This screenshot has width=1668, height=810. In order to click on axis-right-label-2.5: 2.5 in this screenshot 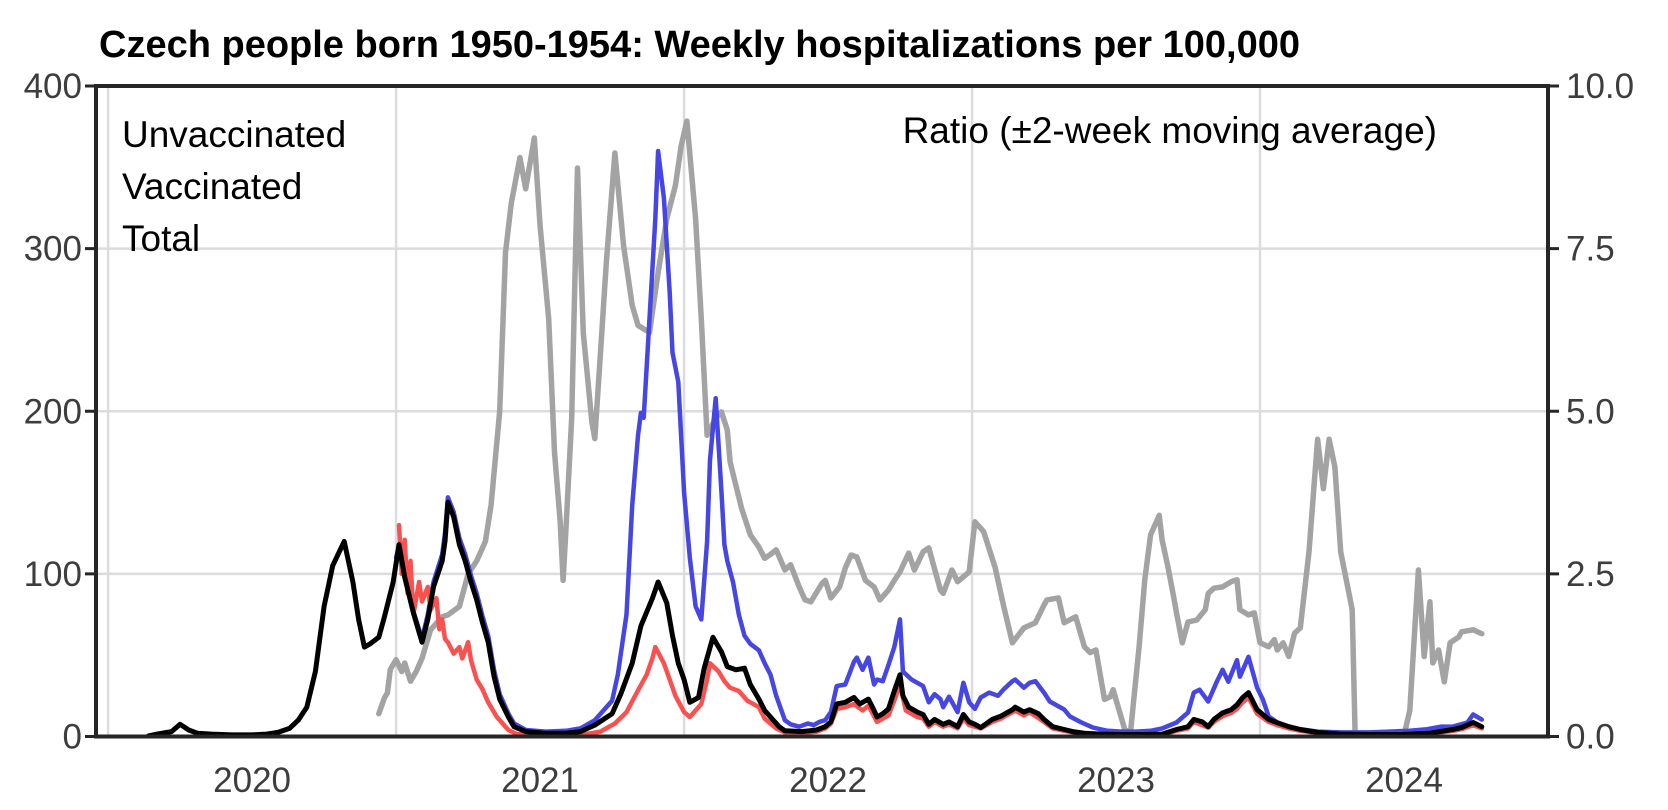, I will do `click(1590, 574)`.